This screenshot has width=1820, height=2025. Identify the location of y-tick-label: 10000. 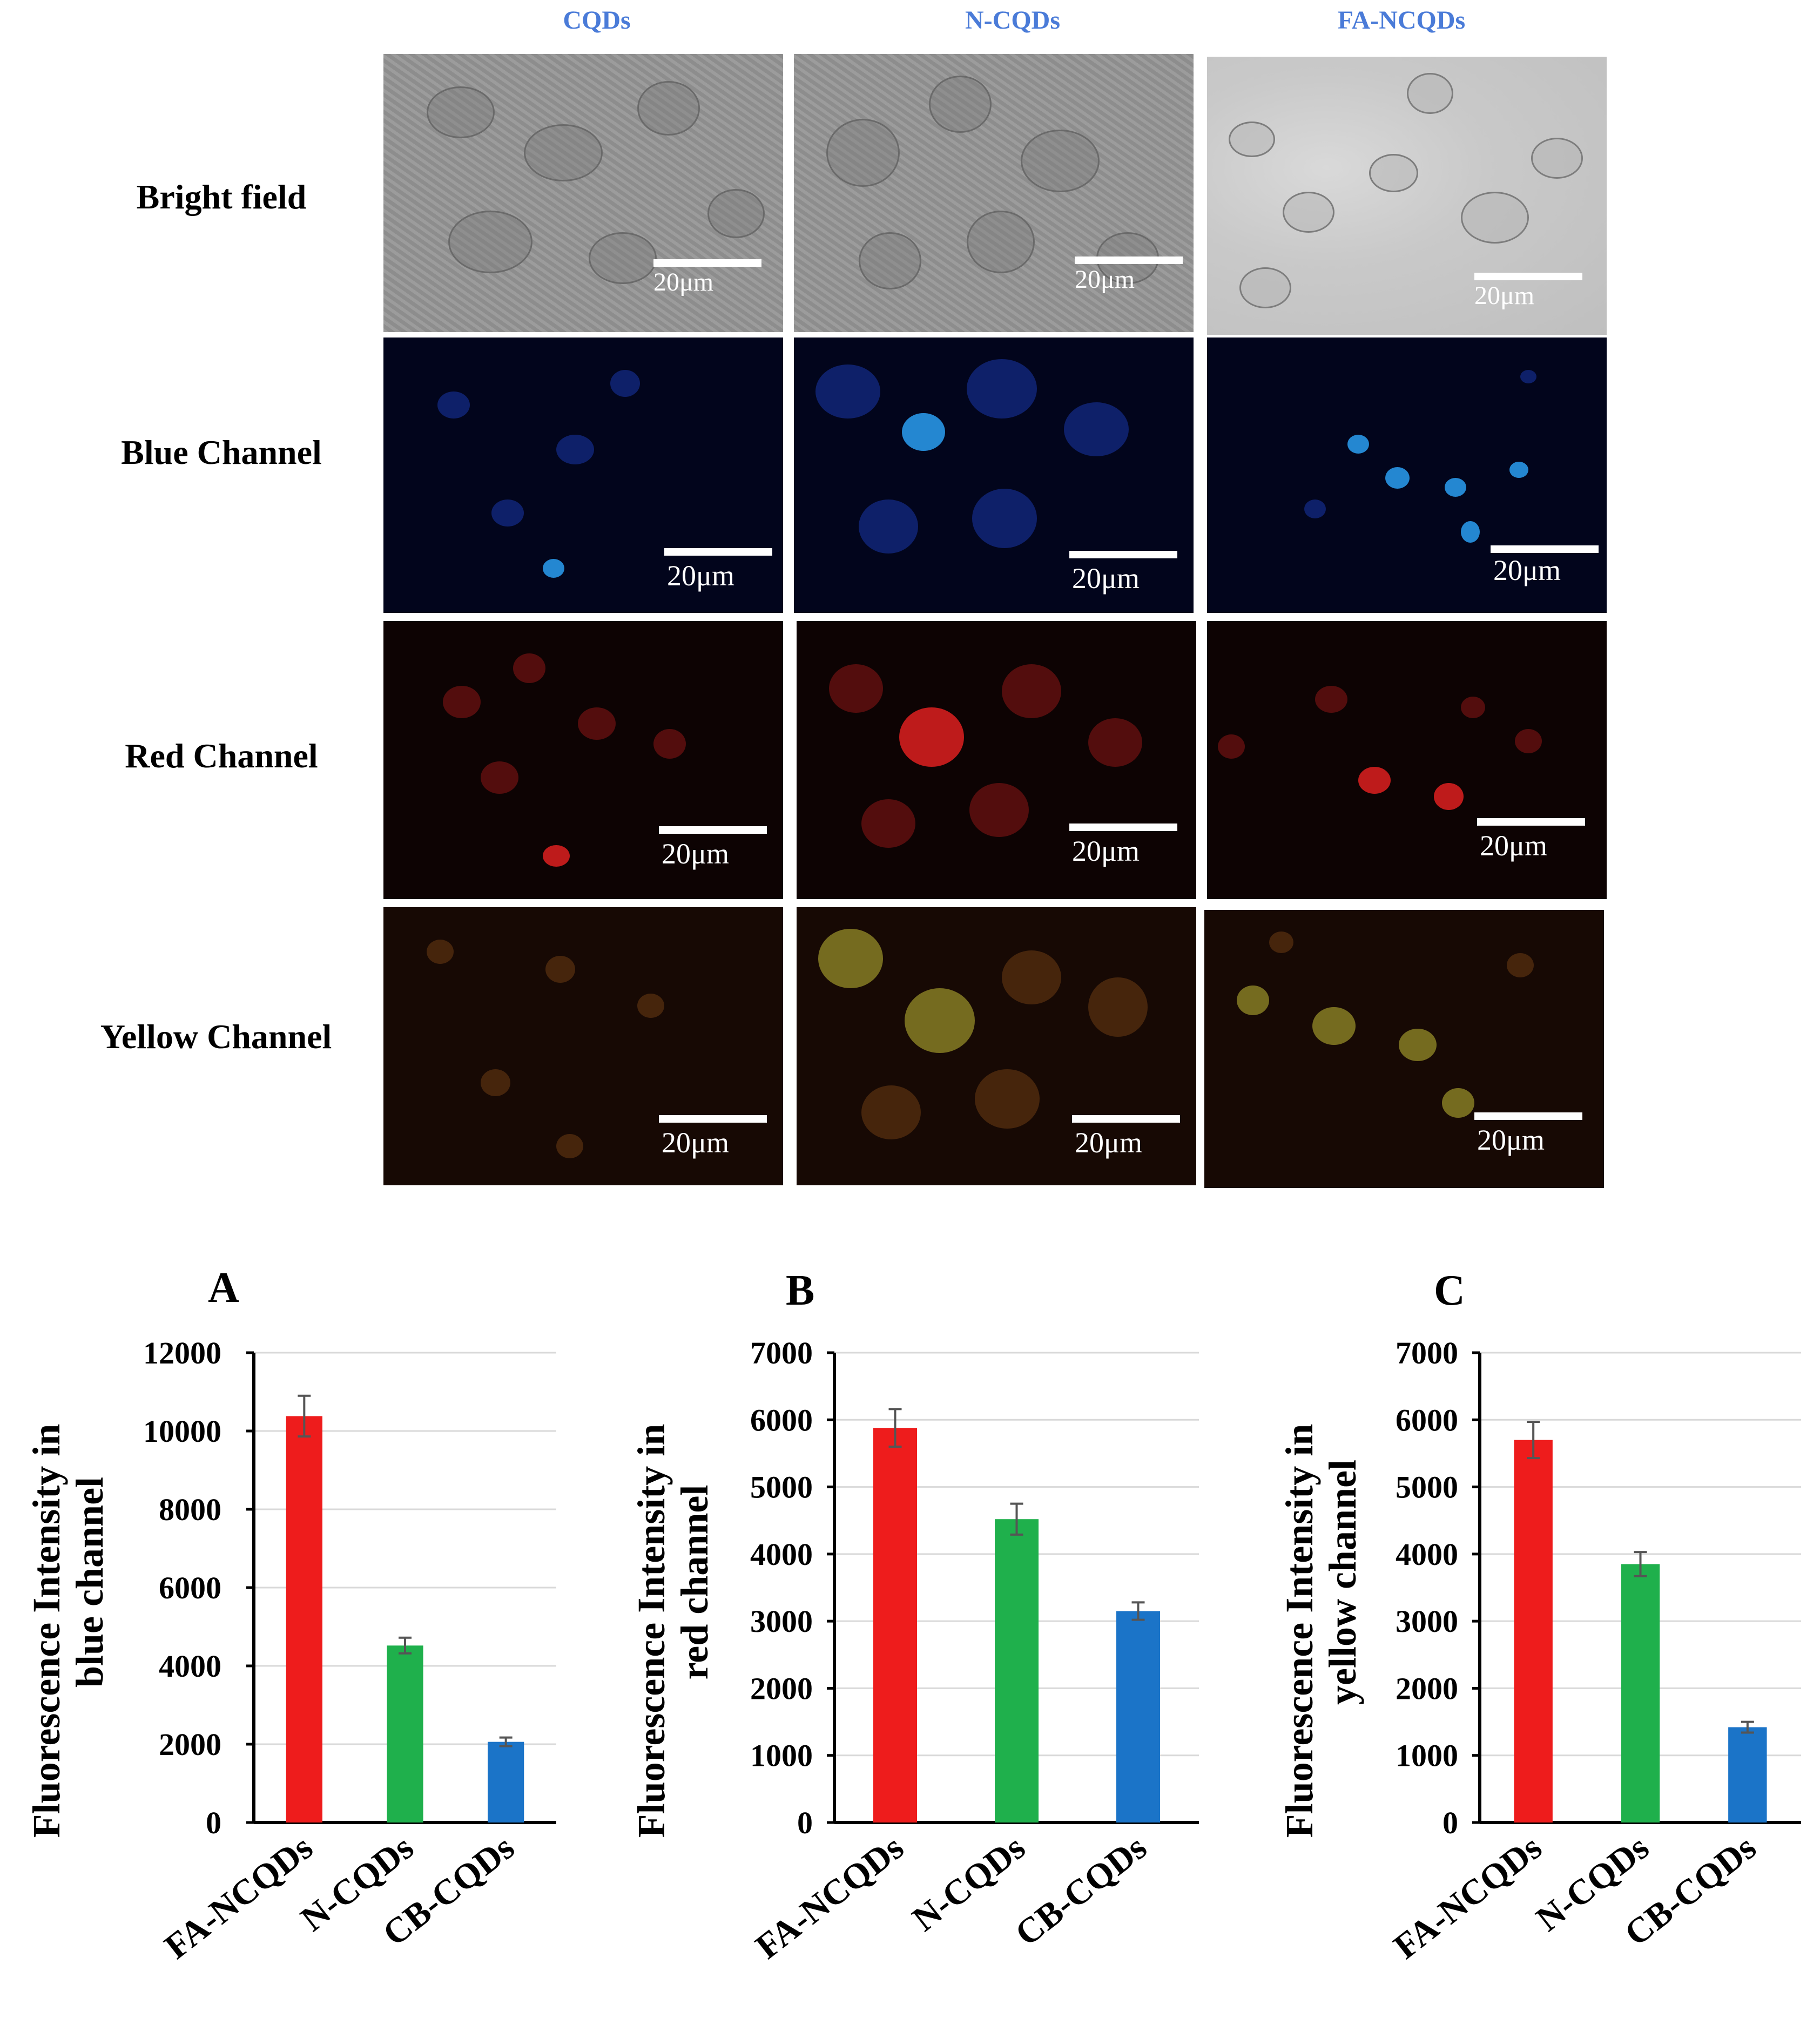
(182, 1432).